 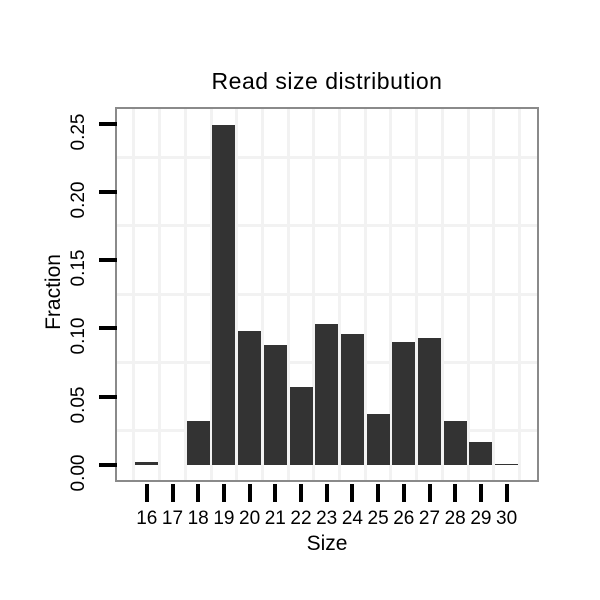 I want to click on y-axis-title: Fraction, so click(x=53, y=292).